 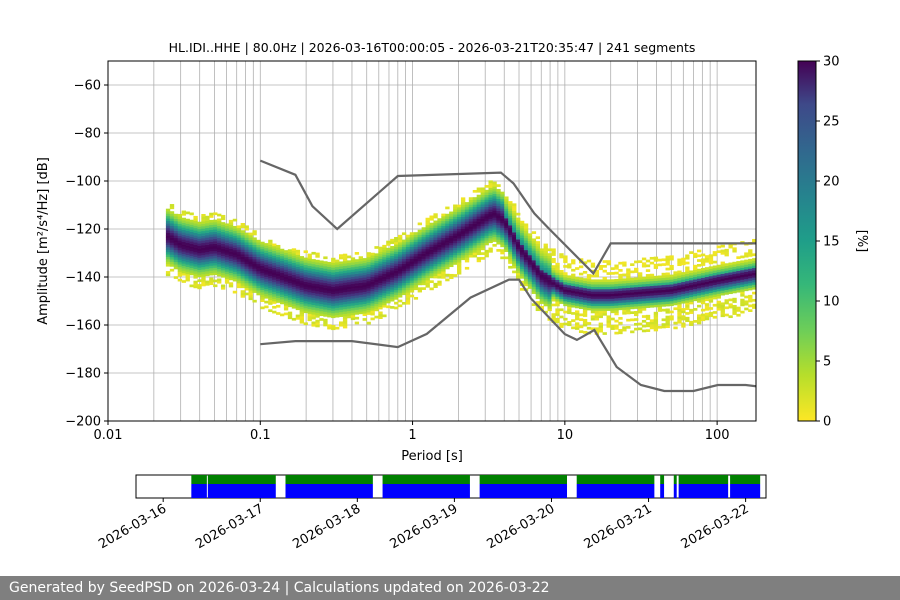 I want to click on timeline-blue-segment, so click(x=703, y=491).